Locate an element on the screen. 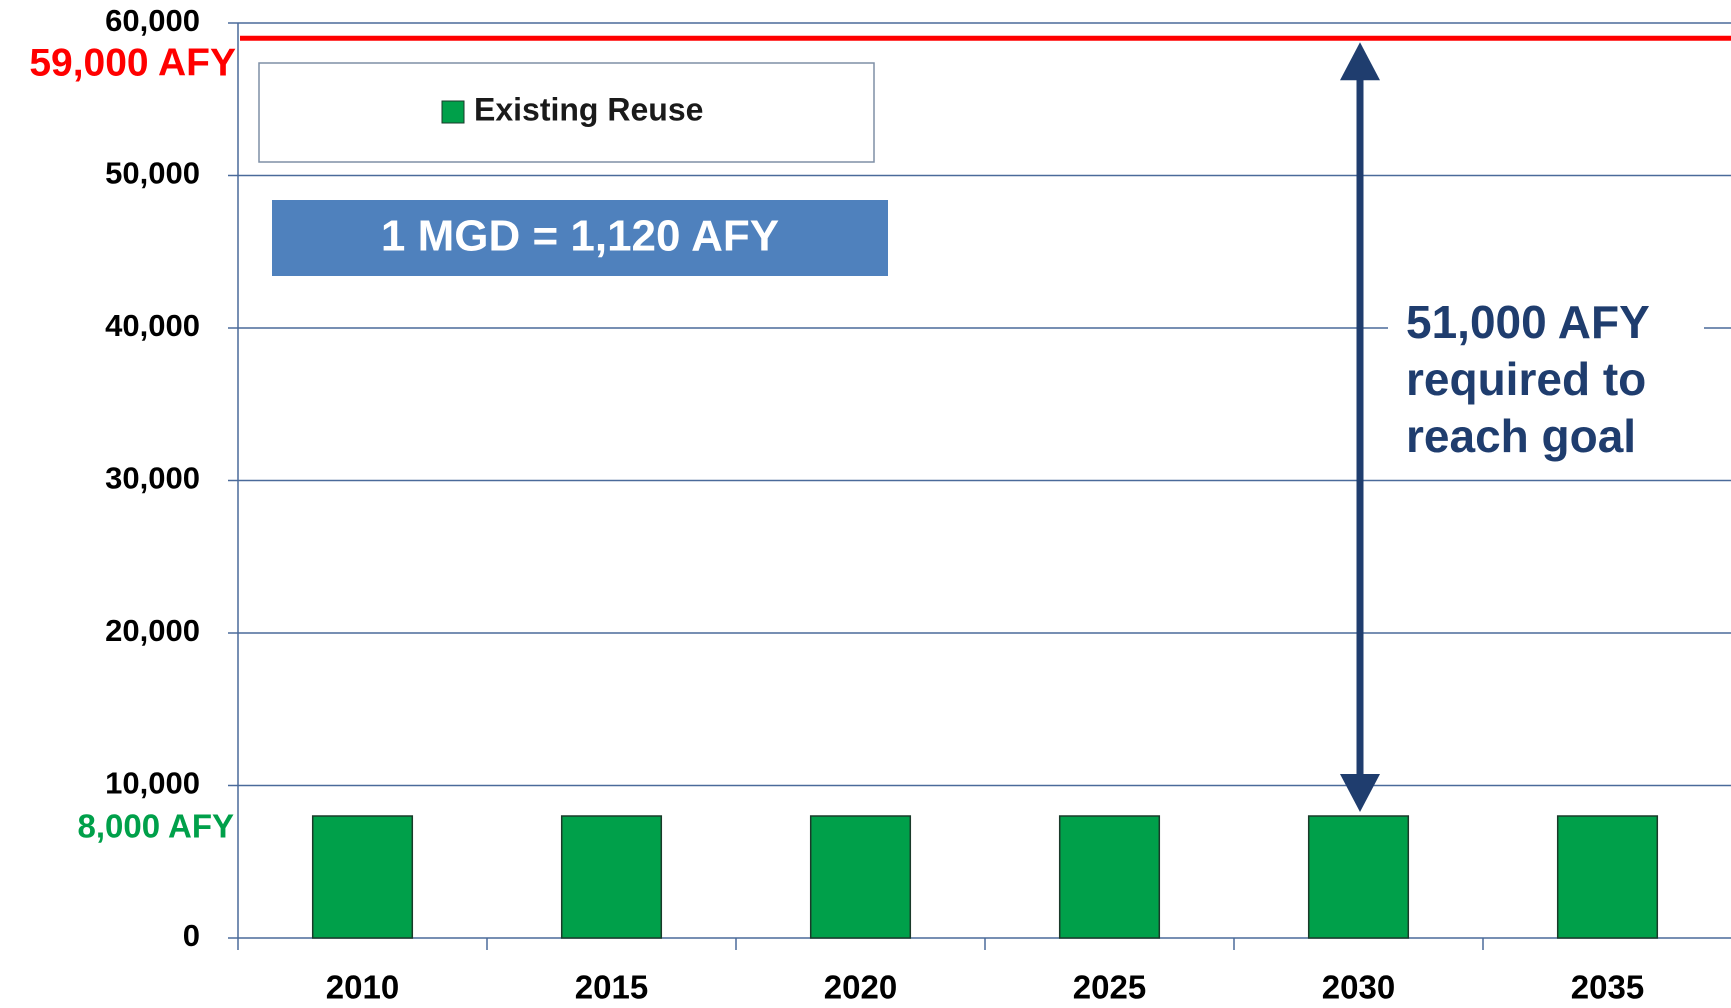 The width and height of the screenshot is (1731, 1008). note-box is located at coordinates (580, 238).